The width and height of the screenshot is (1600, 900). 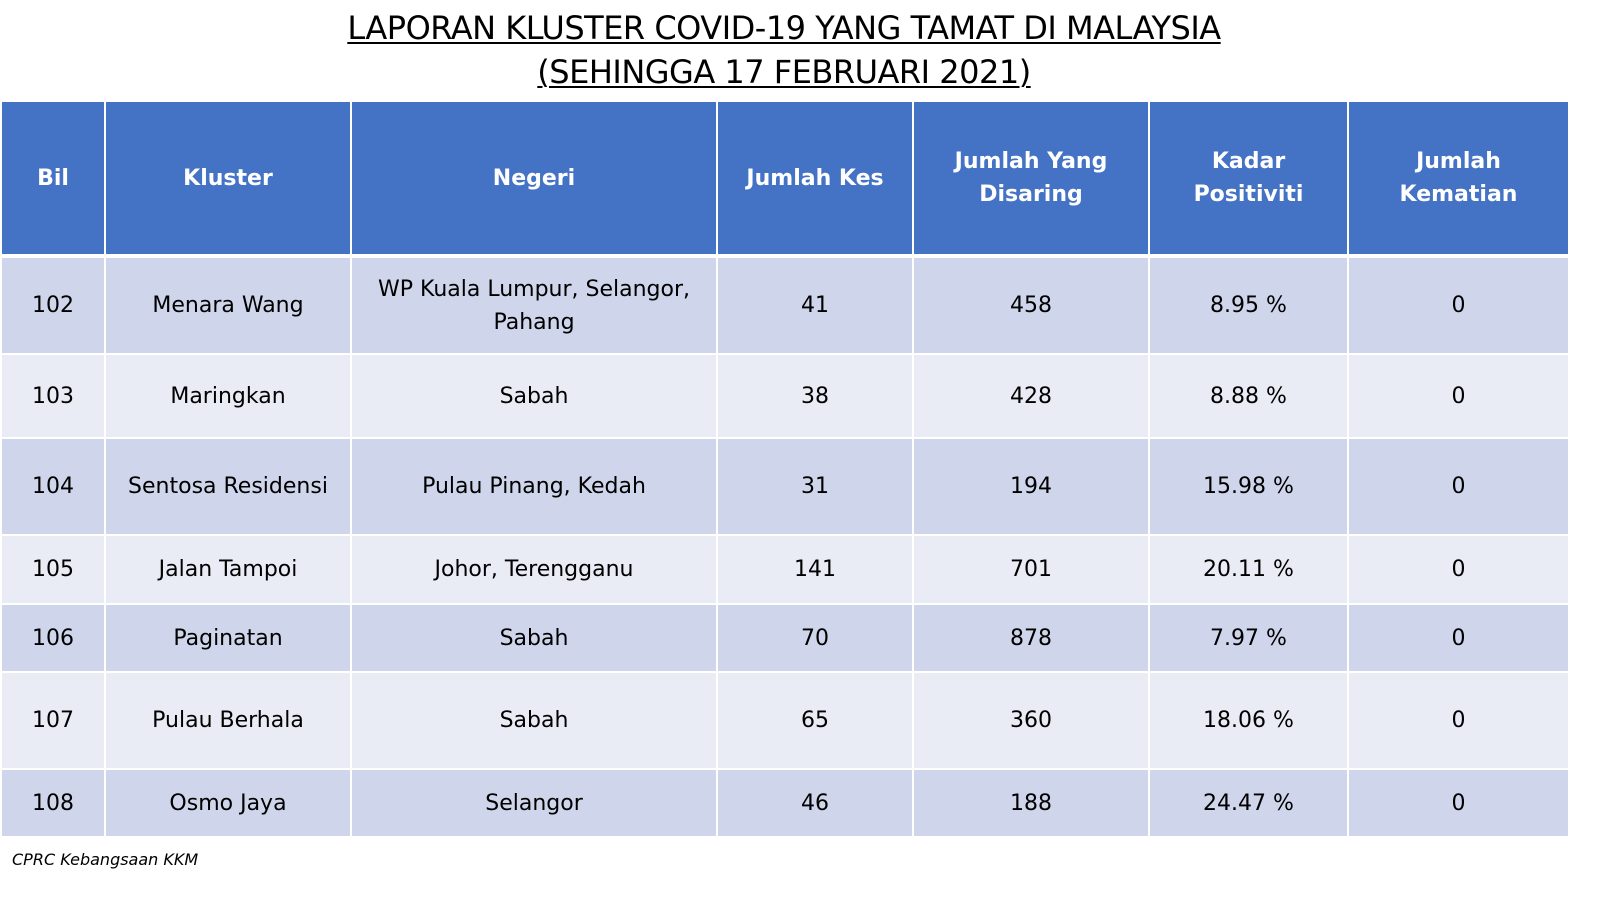 I want to click on source-note: CPRC Kebangsaan KKM, so click(x=105, y=859).